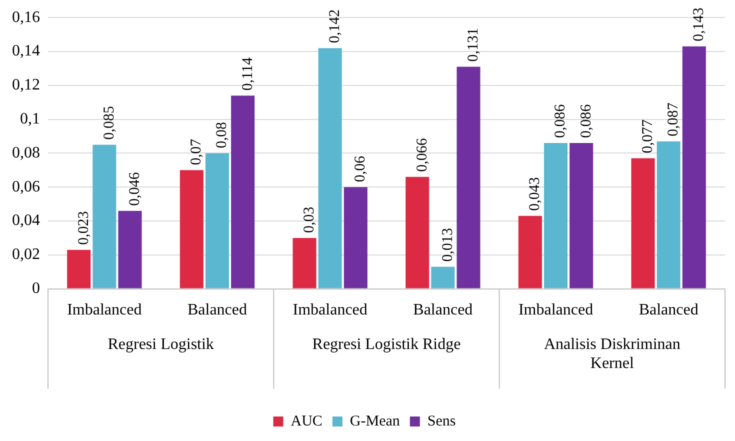 The width and height of the screenshot is (735, 441). Describe the element at coordinates (674, 119) in the screenshot. I see `data-label: 0,087` at that location.